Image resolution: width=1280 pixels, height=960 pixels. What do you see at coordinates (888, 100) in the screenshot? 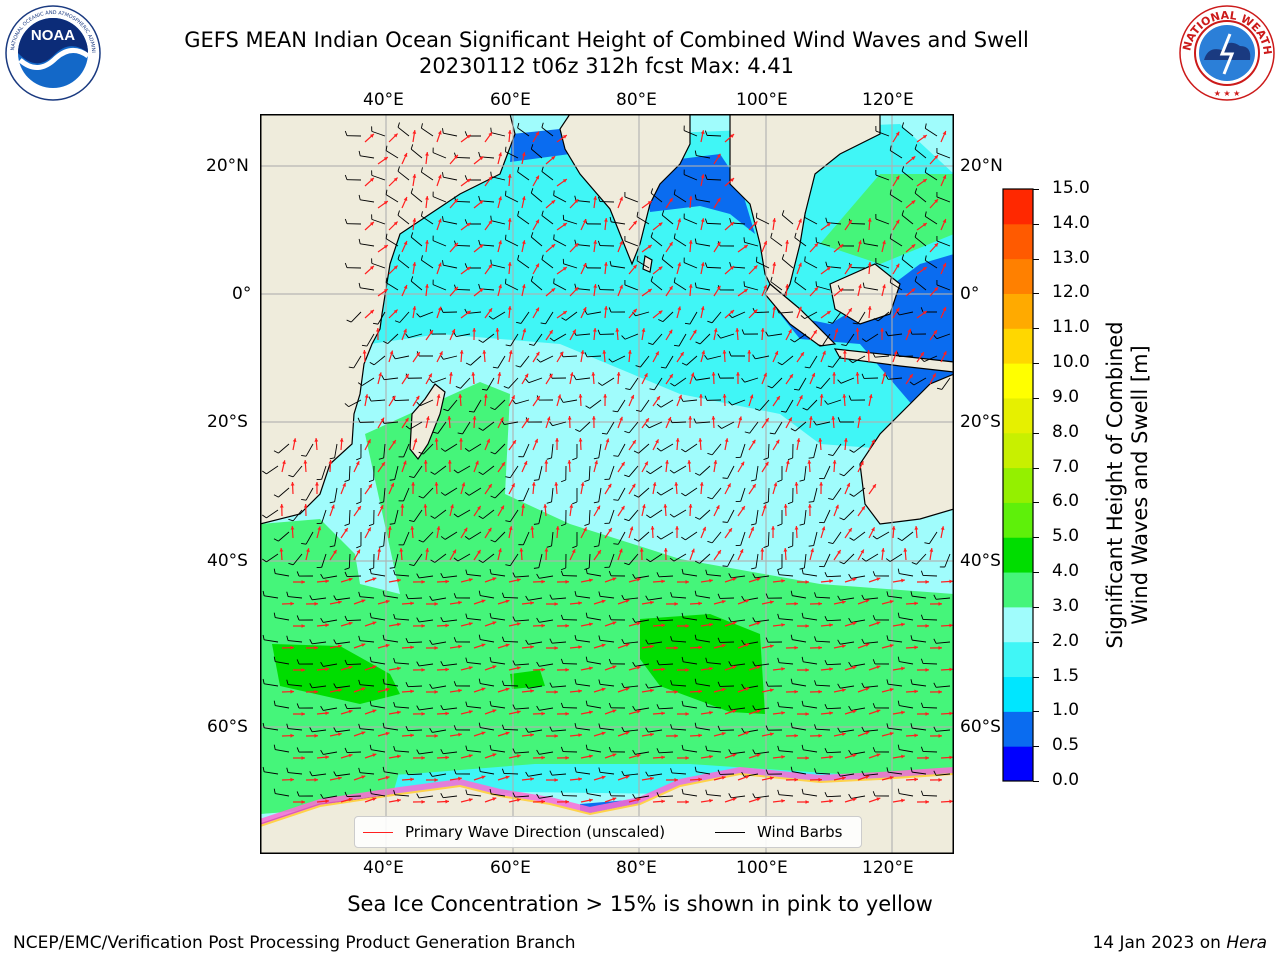
I see `lon-label-top-120e: 120°E` at bounding box center [888, 100].